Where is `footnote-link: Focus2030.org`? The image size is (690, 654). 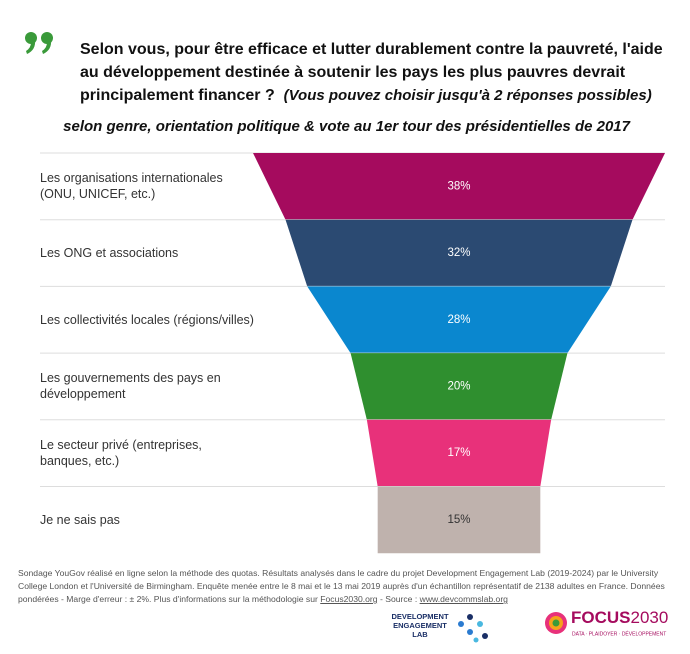
footnote-link: Focus2030.org is located at coordinates (349, 599).